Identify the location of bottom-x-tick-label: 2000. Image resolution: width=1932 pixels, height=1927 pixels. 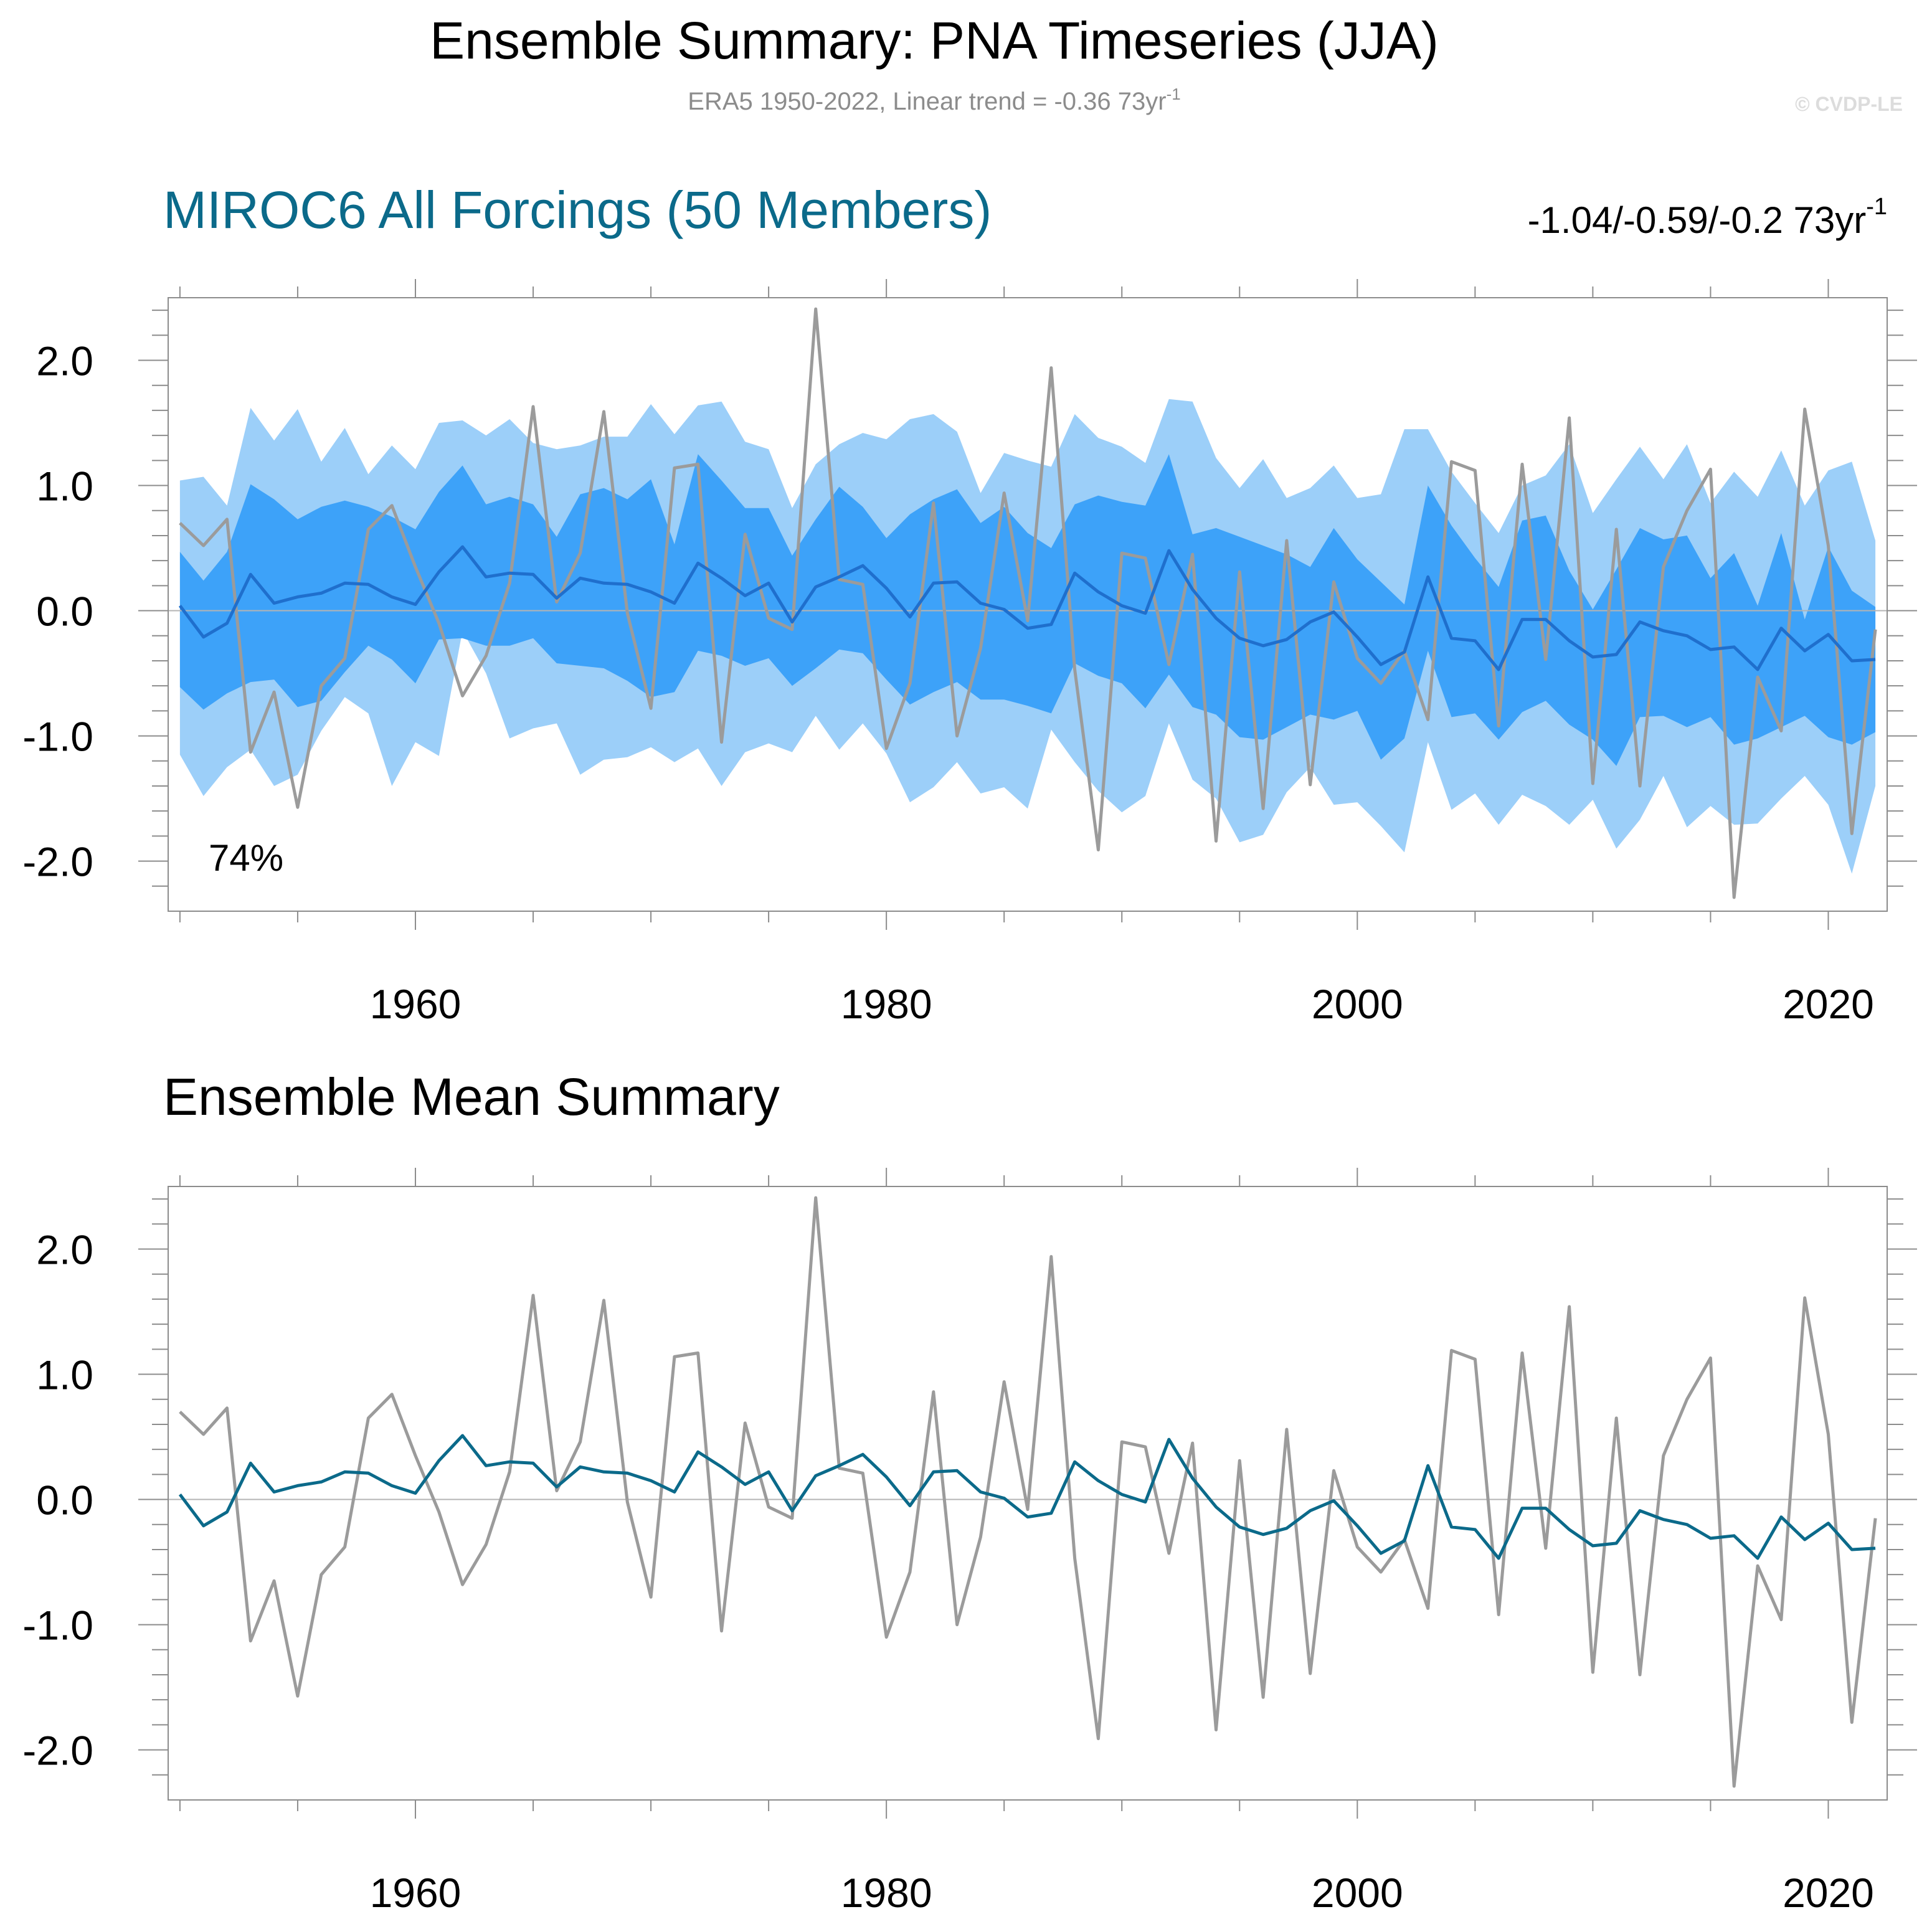
(1358, 1893).